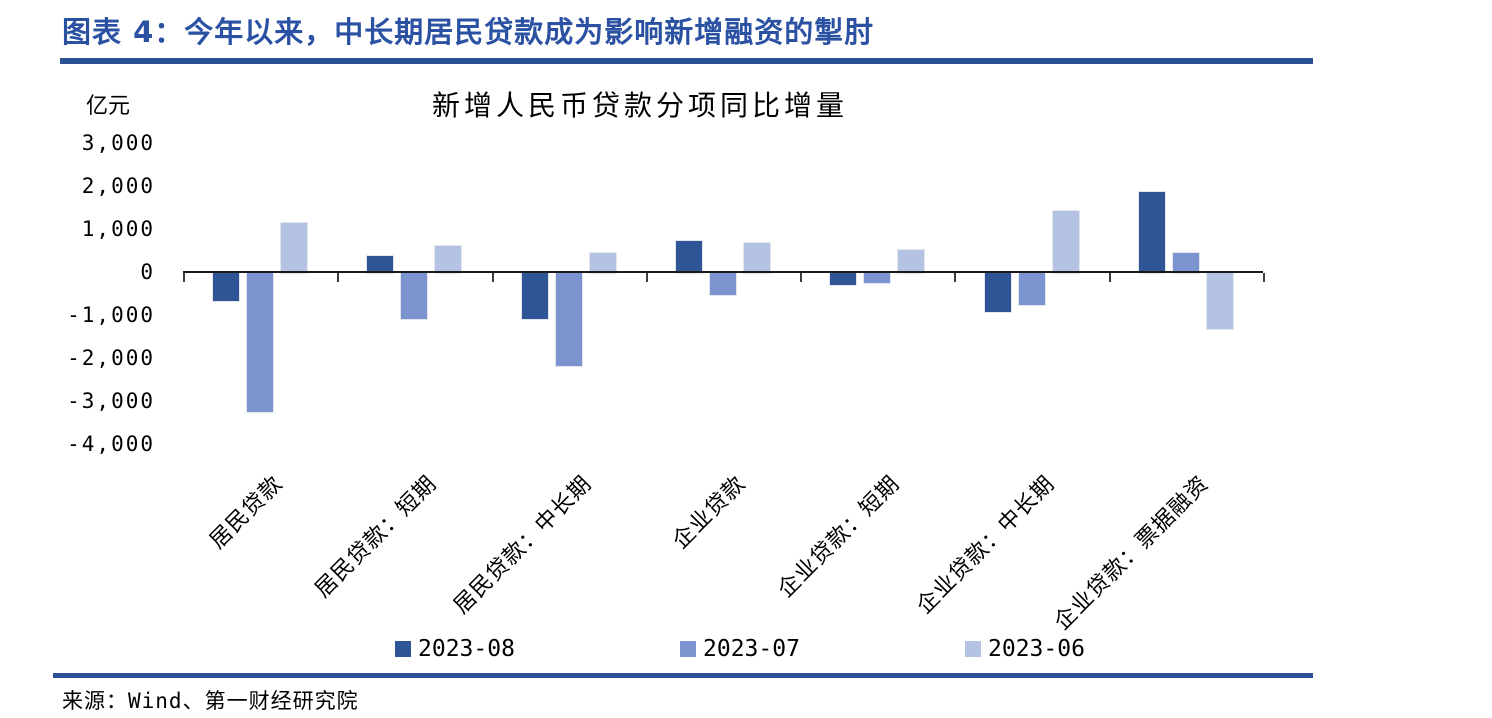 Image resolution: width=1492 pixels, height=718 pixels. What do you see at coordinates (1065, 242) in the screenshot?
I see `bar-2023-06-企业贷款：中长期` at bounding box center [1065, 242].